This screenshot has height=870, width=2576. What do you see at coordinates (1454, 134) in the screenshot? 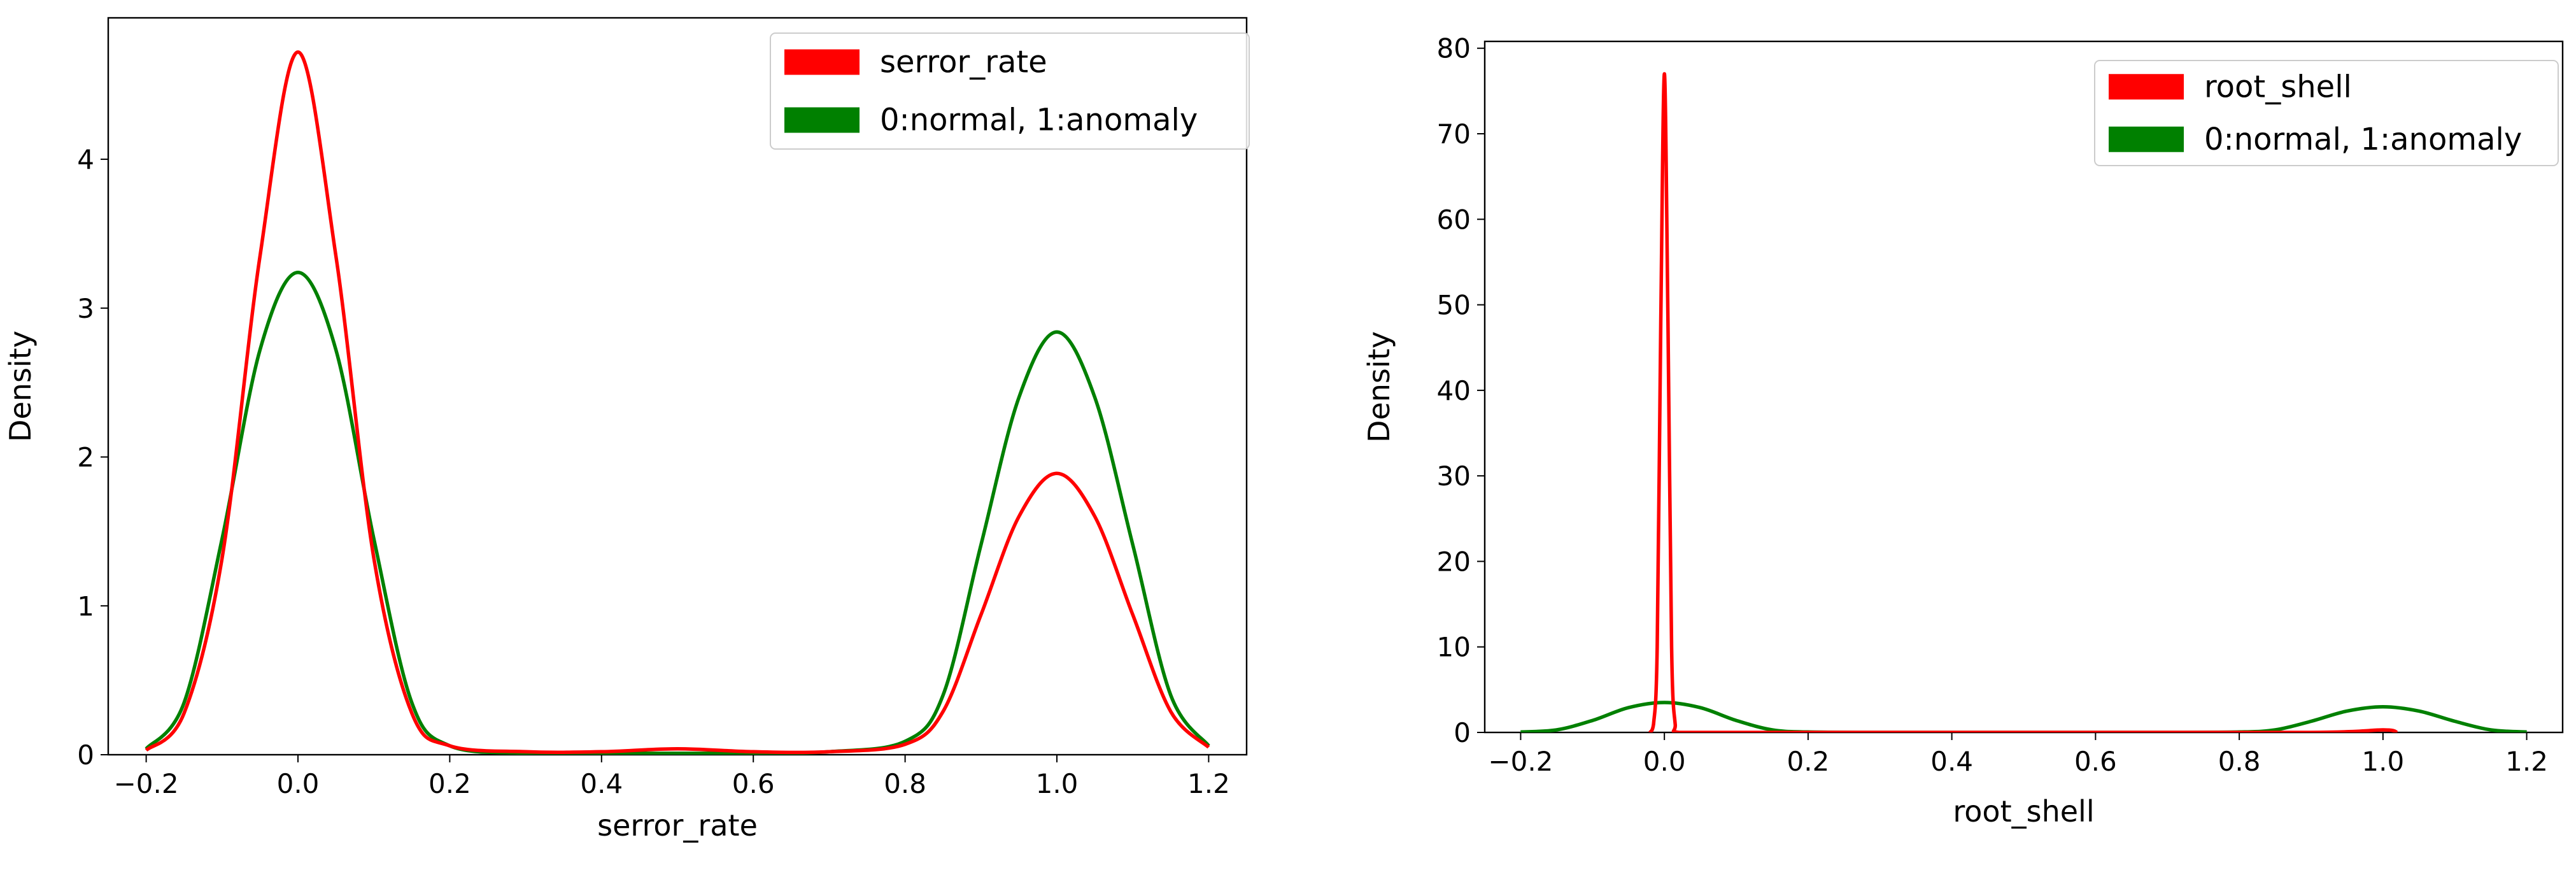
I see `y-tick-label: 70` at bounding box center [1454, 134].